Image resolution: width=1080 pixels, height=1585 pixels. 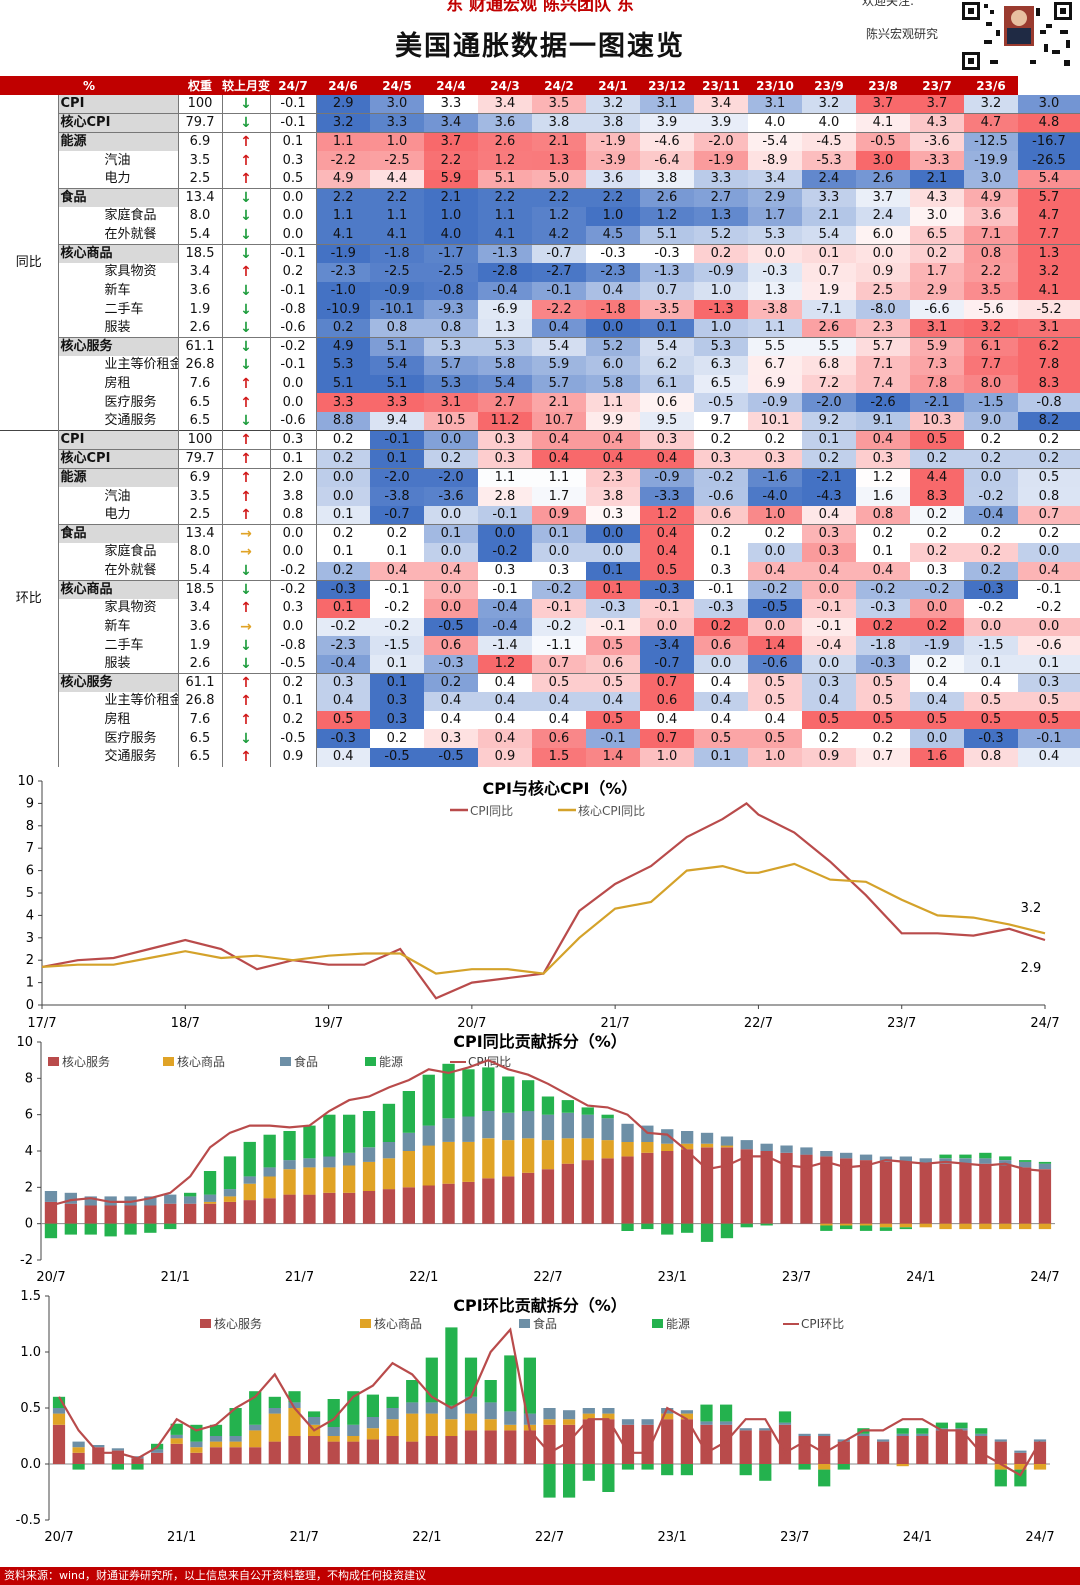 What do you see at coordinates (293, 402) in the screenshot?
I see `change-cell: 0.0` at bounding box center [293, 402].